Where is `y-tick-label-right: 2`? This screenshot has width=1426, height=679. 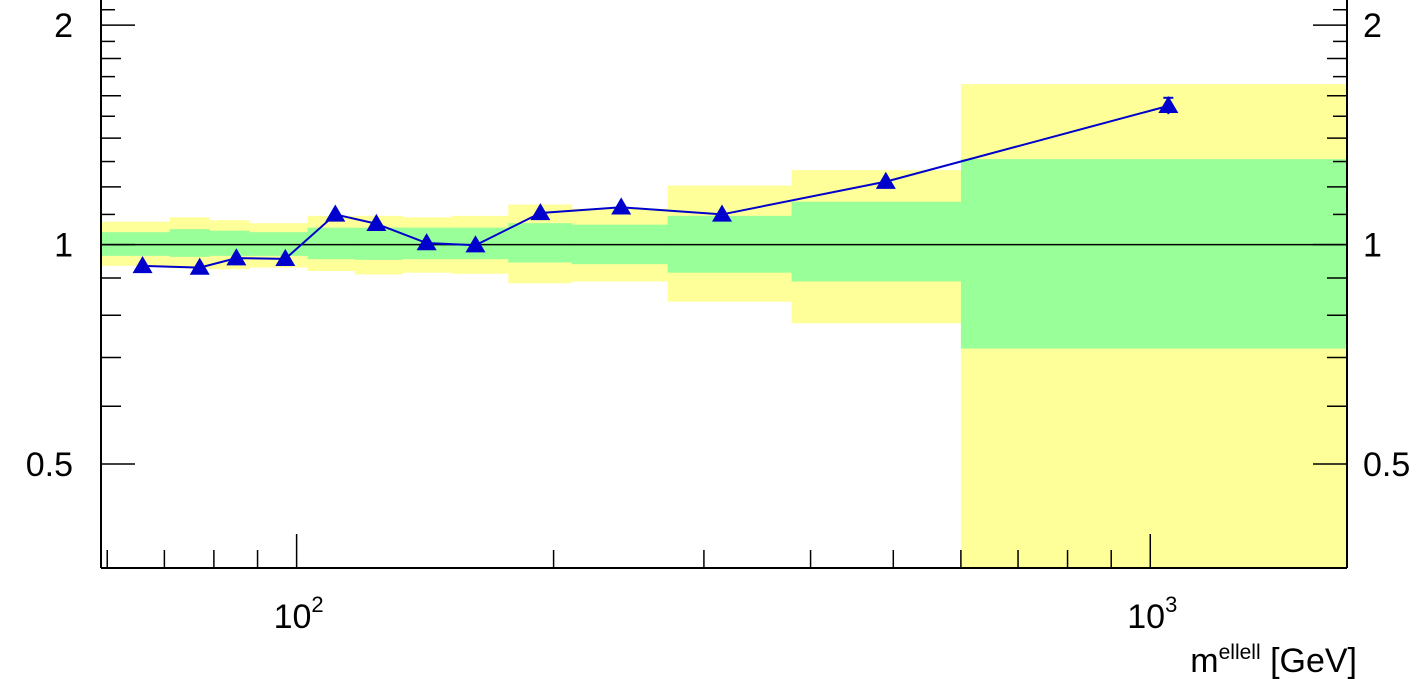 y-tick-label-right: 2 is located at coordinates (1372, 26).